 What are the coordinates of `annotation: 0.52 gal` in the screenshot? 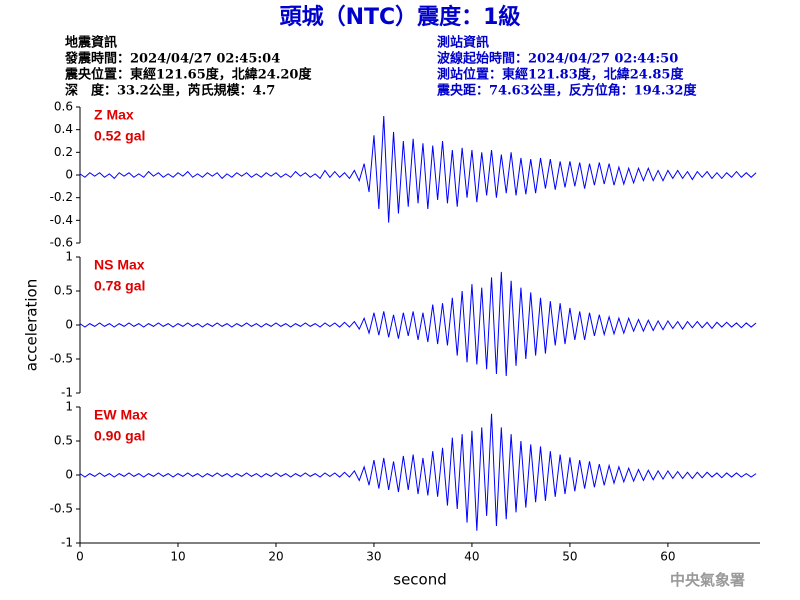 It's located at (119, 136).